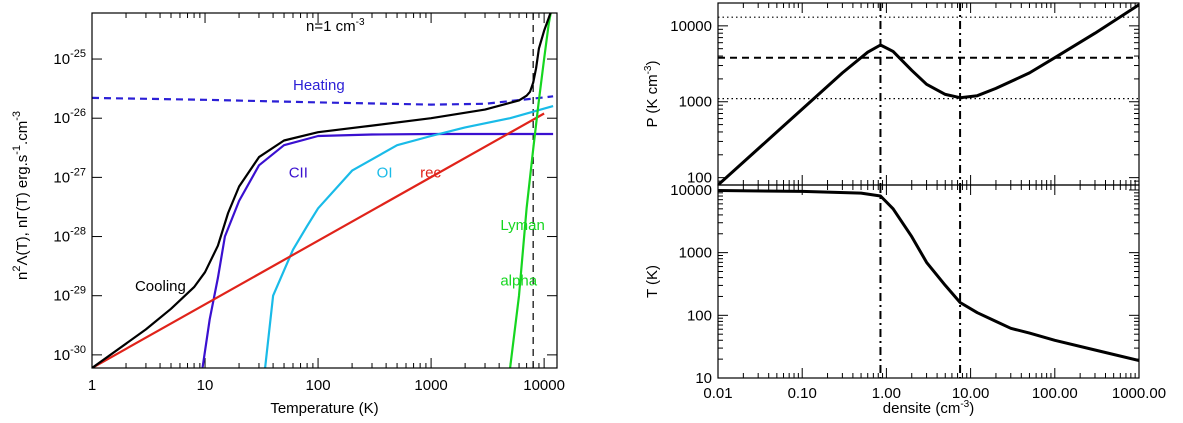 The width and height of the screenshot is (1183, 423). What do you see at coordinates (971, 393) in the screenshot?
I see `x-tick-label: 10.00` at bounding box center [971, 393].